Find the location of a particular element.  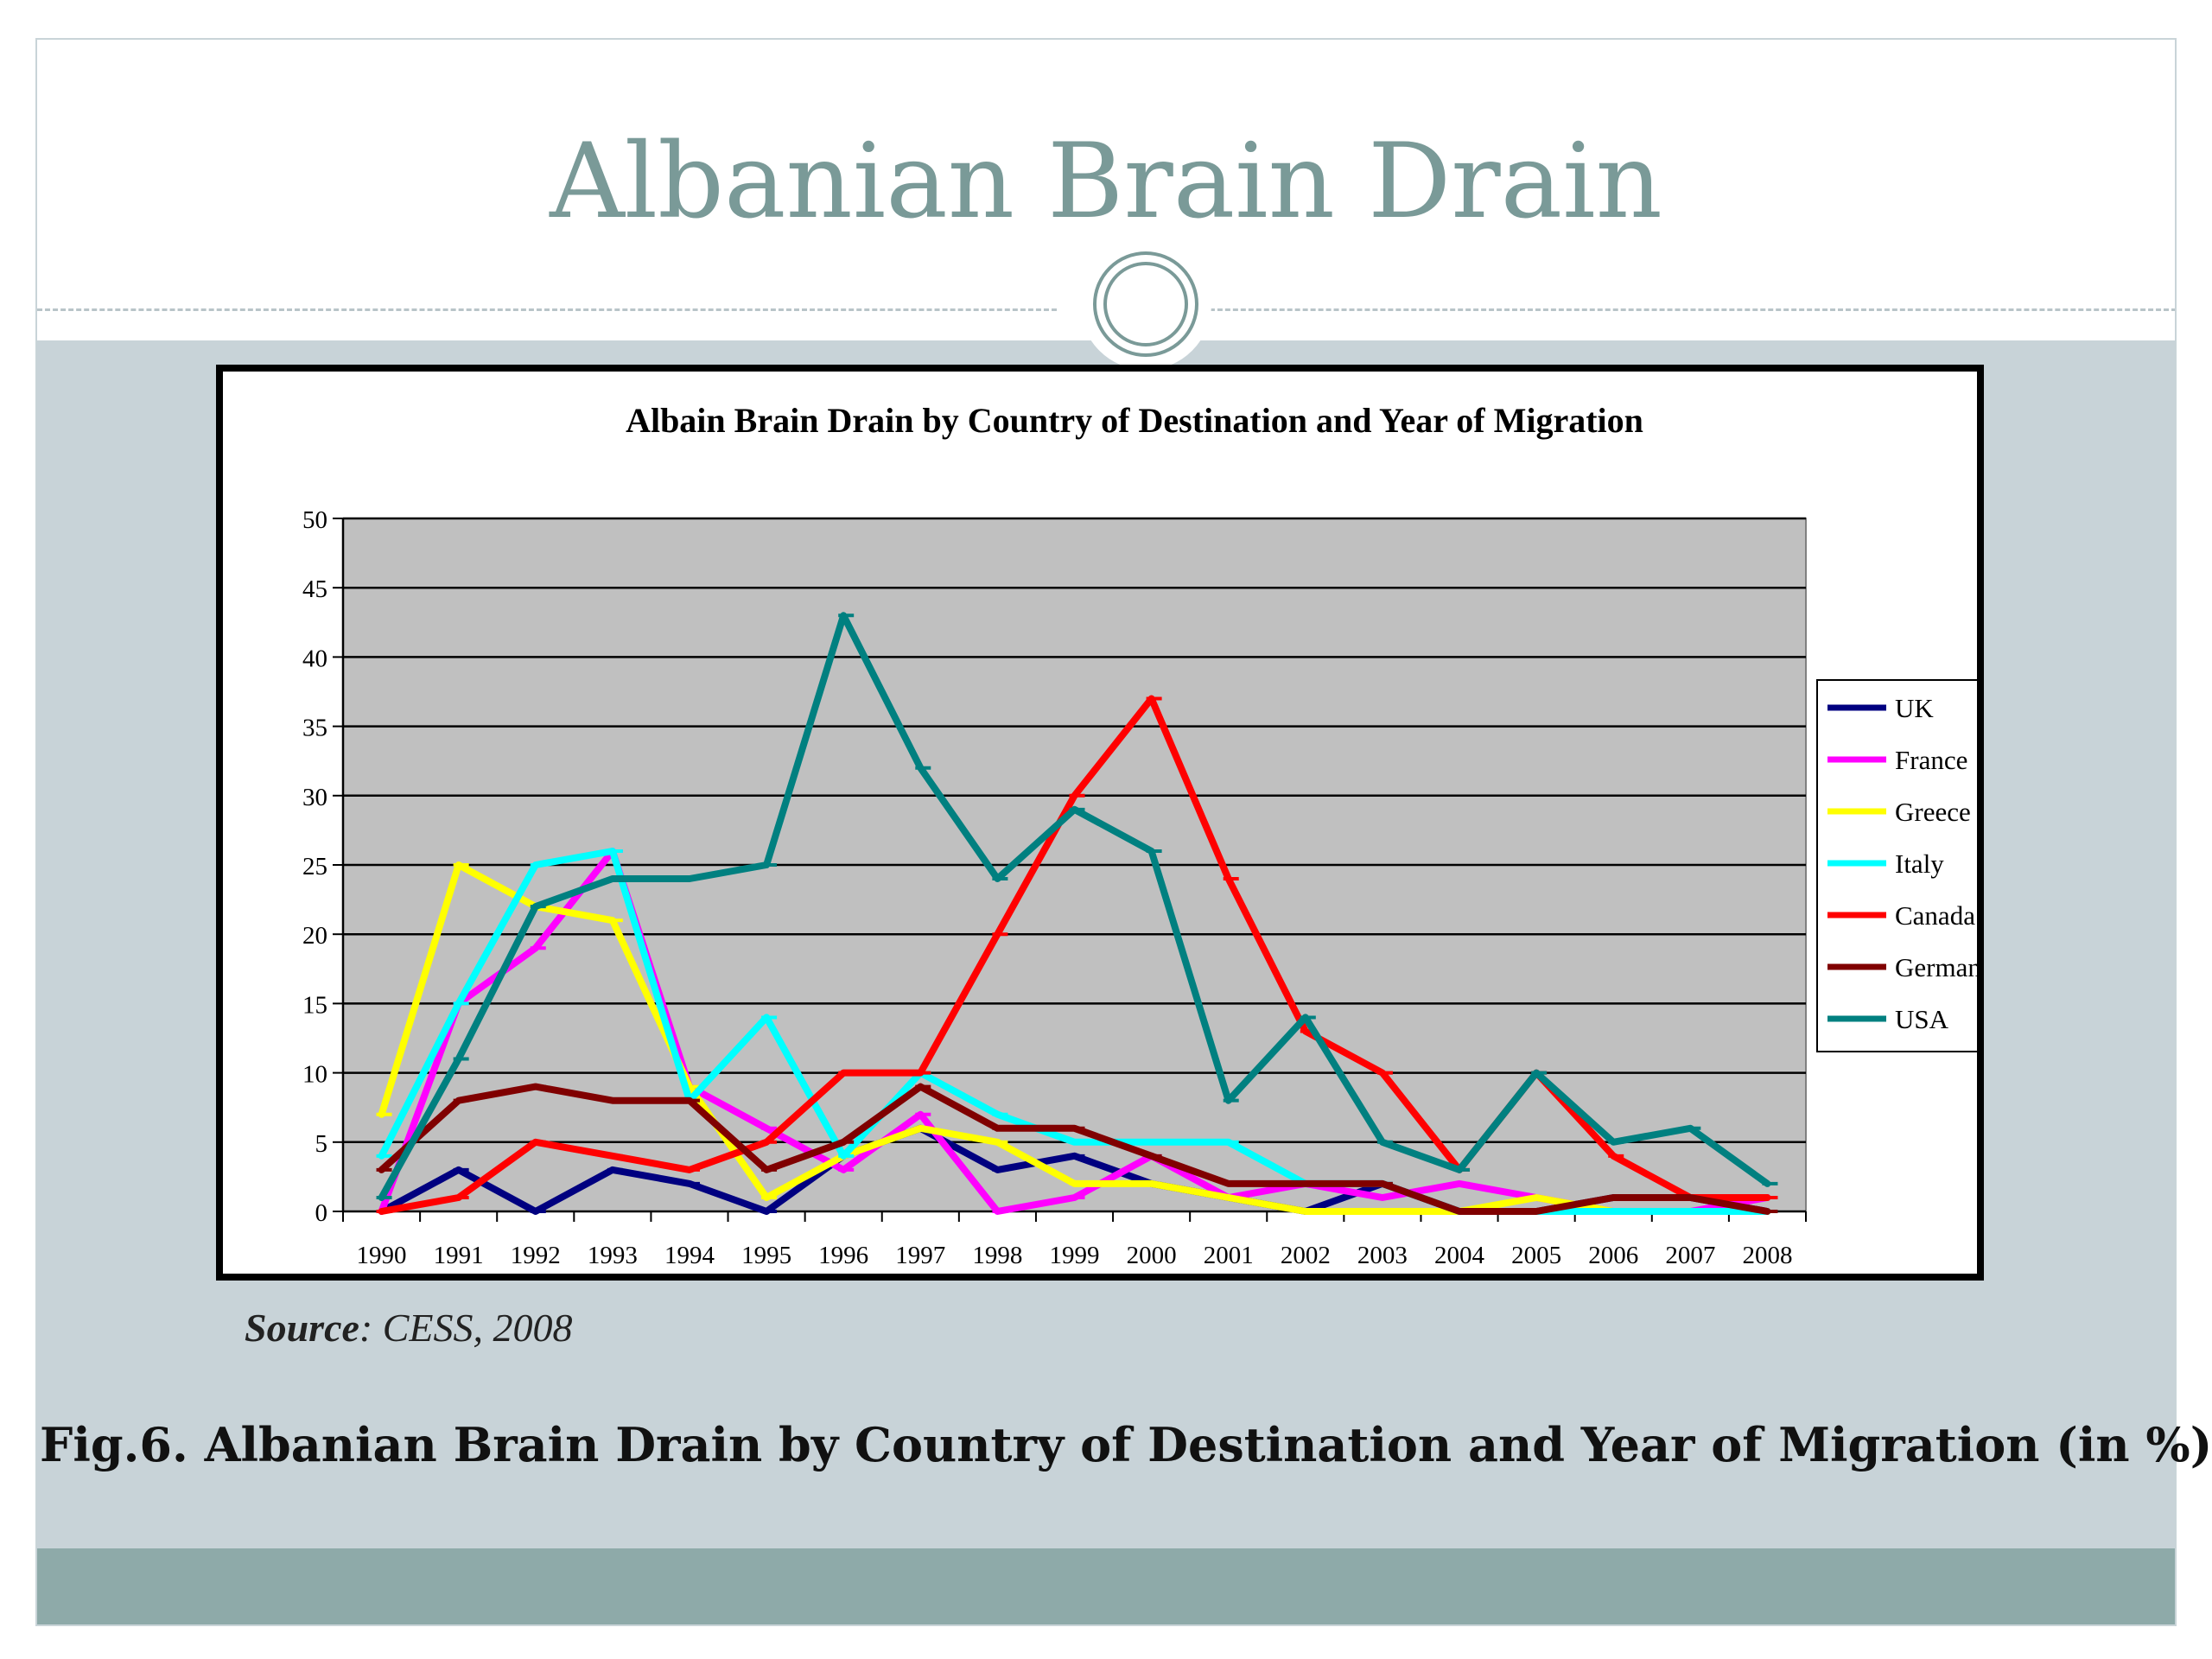

y-tick-label: 20 is located at coordinates (314, 936).